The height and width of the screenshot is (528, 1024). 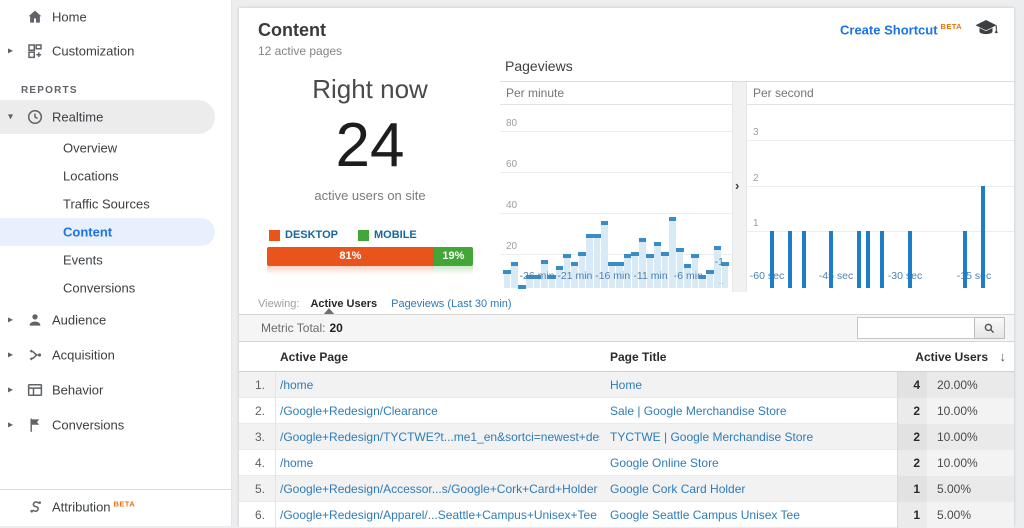 I want to click on y-axis-tick-label: 80, so click(x=512, y=123).